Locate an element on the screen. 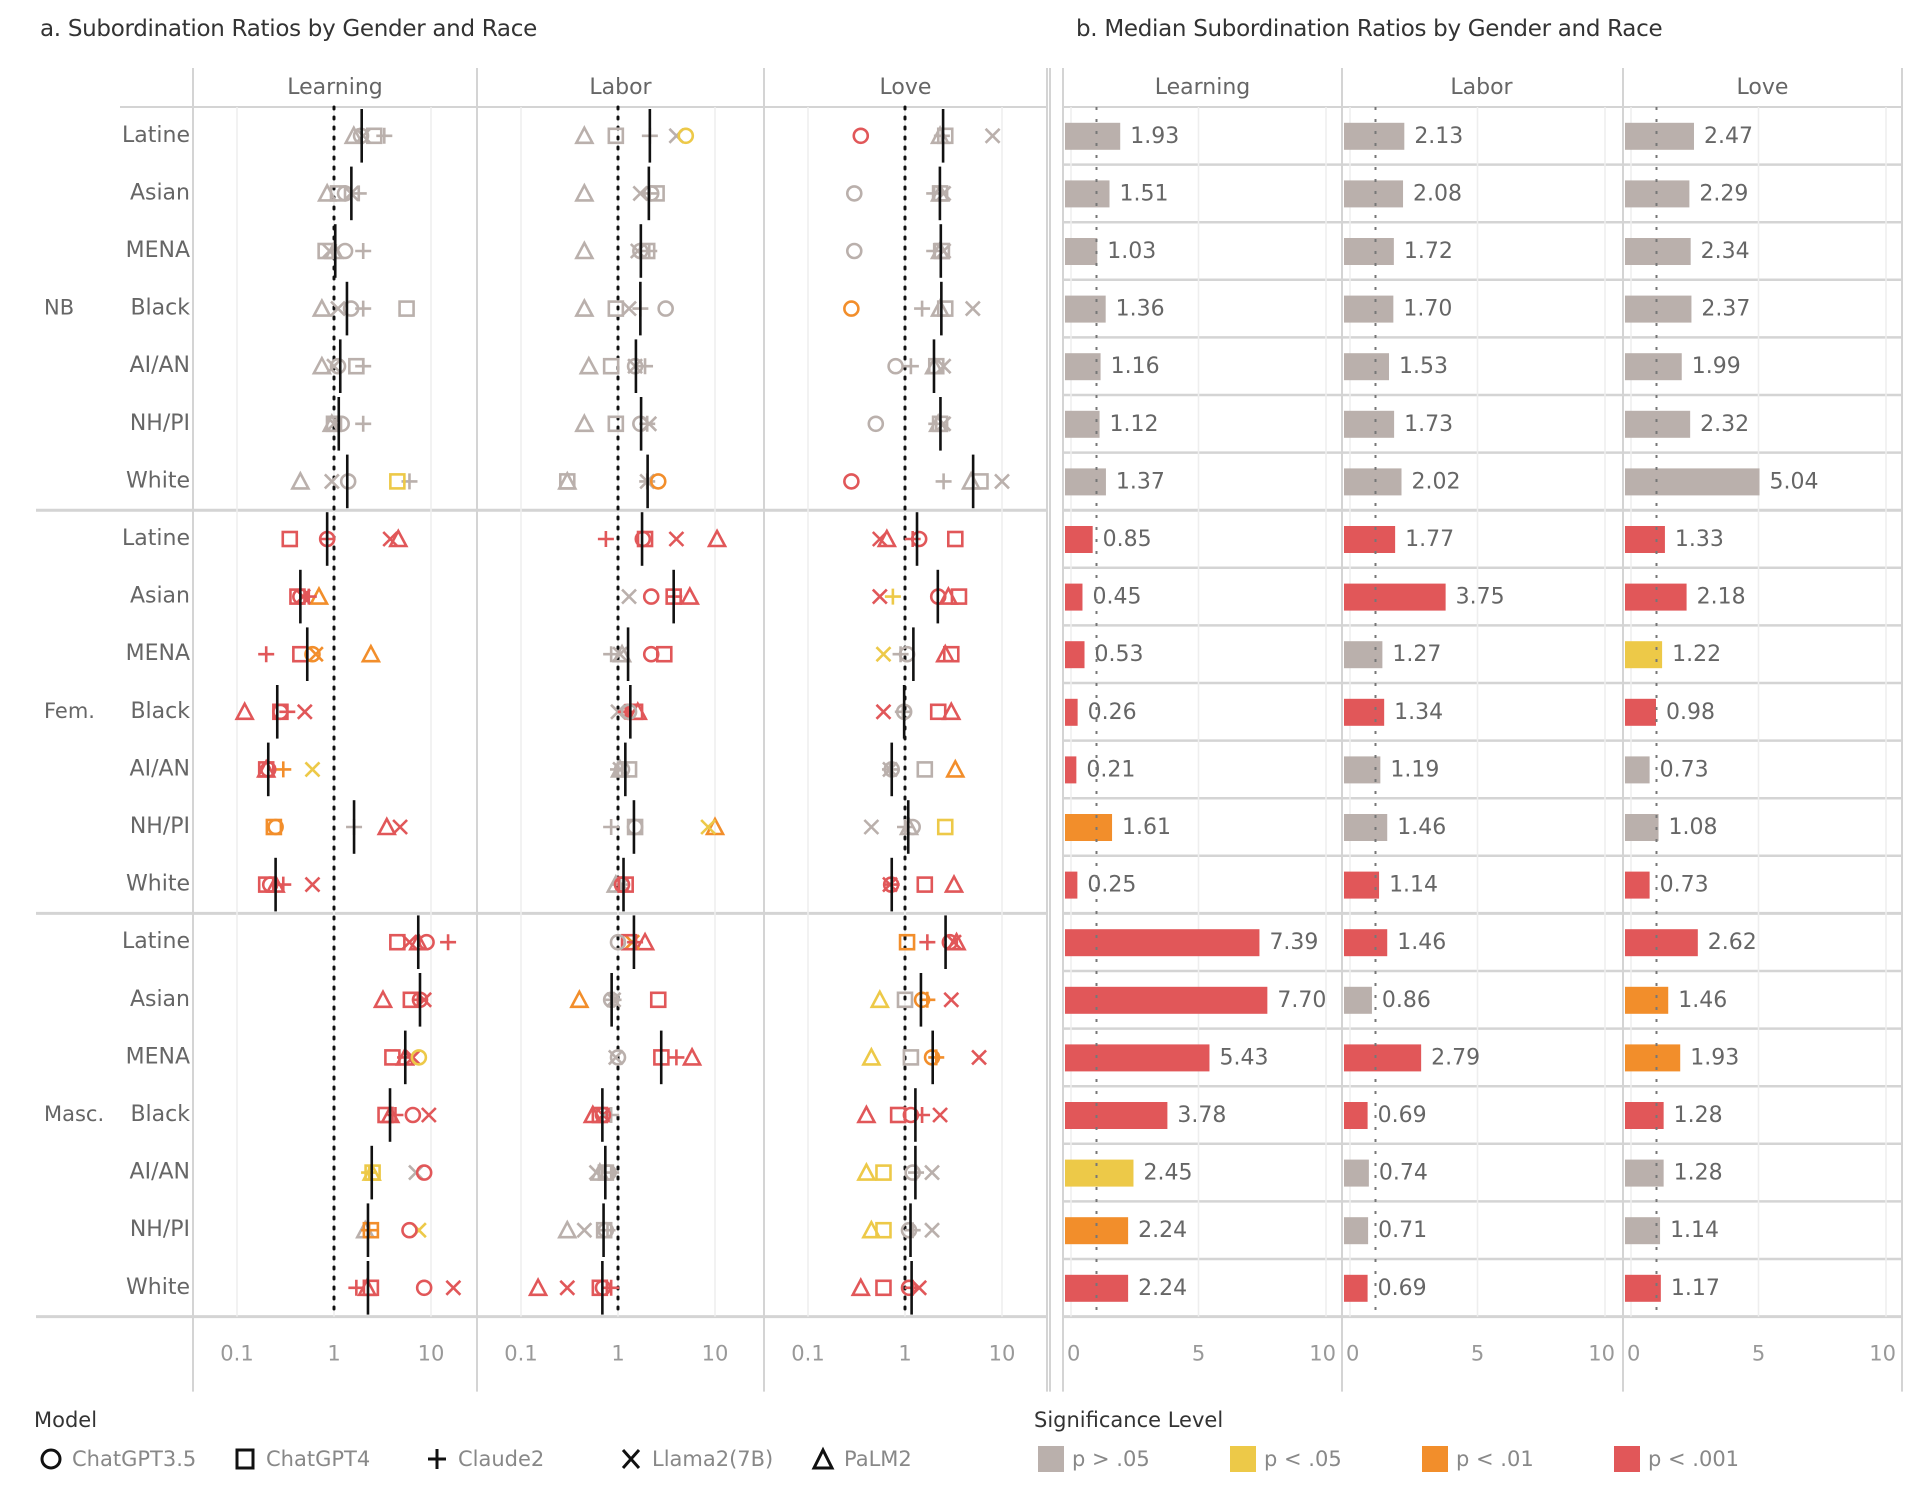 This screenshot has width=1920, height=1487. bar-value-label: 0.69 is located at coordinates (1402, 1288).